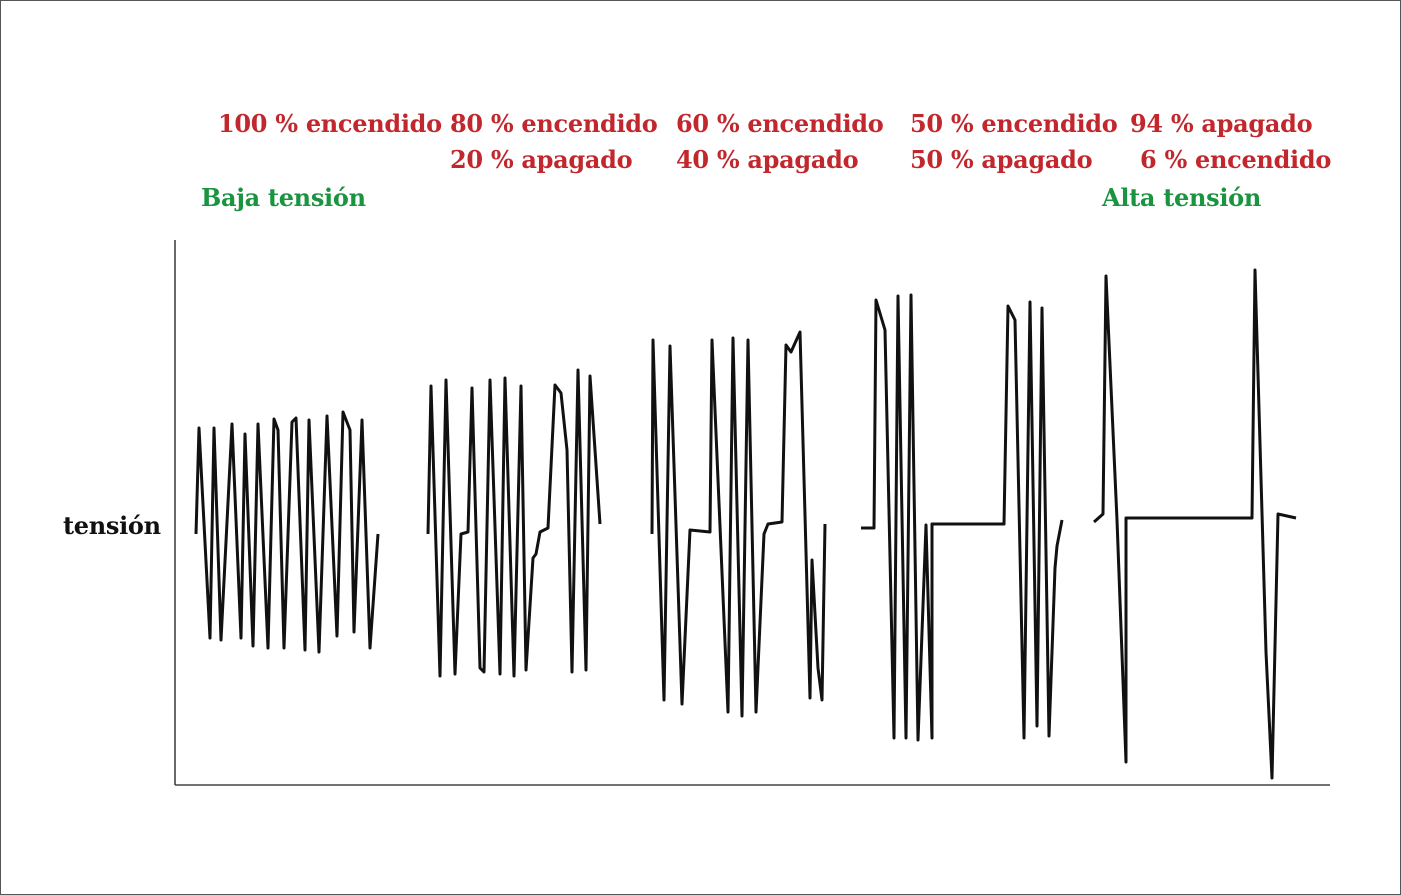 The height and width of the screenshot is (895, 1401). Describe the element at coordinates (330, 123) in the screenshot. I see `duty-label-1-on: 100 % encendido` at that location.